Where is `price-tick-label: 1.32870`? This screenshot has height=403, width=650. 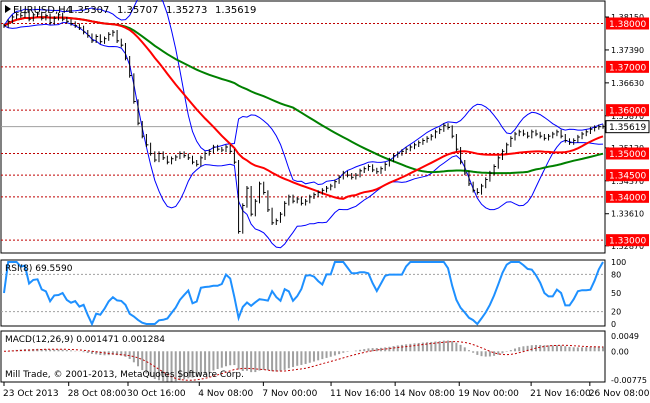
price-tick-label: 1.32870 is located at coordinates (627, 246).